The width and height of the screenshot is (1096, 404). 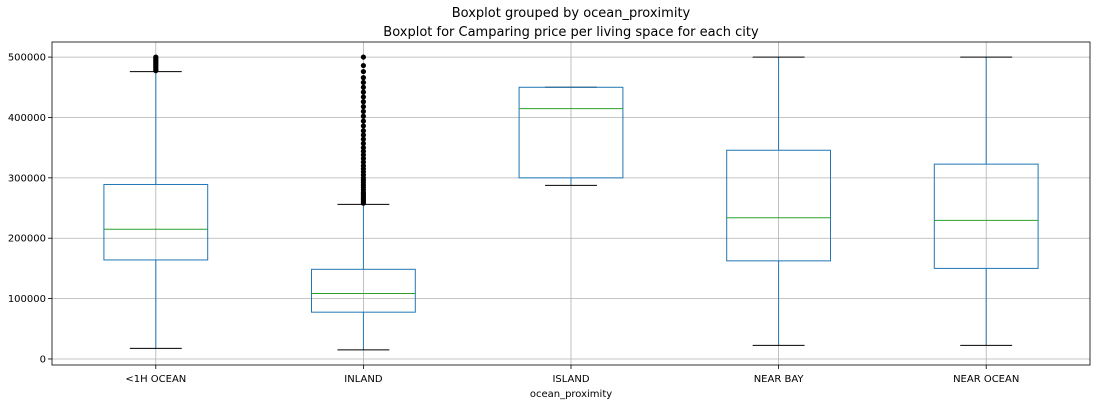 What do you see at coordinates (27, 299) in the screenshot?
I see `y-tick-label: 100000` at bounding box center [27, 299].